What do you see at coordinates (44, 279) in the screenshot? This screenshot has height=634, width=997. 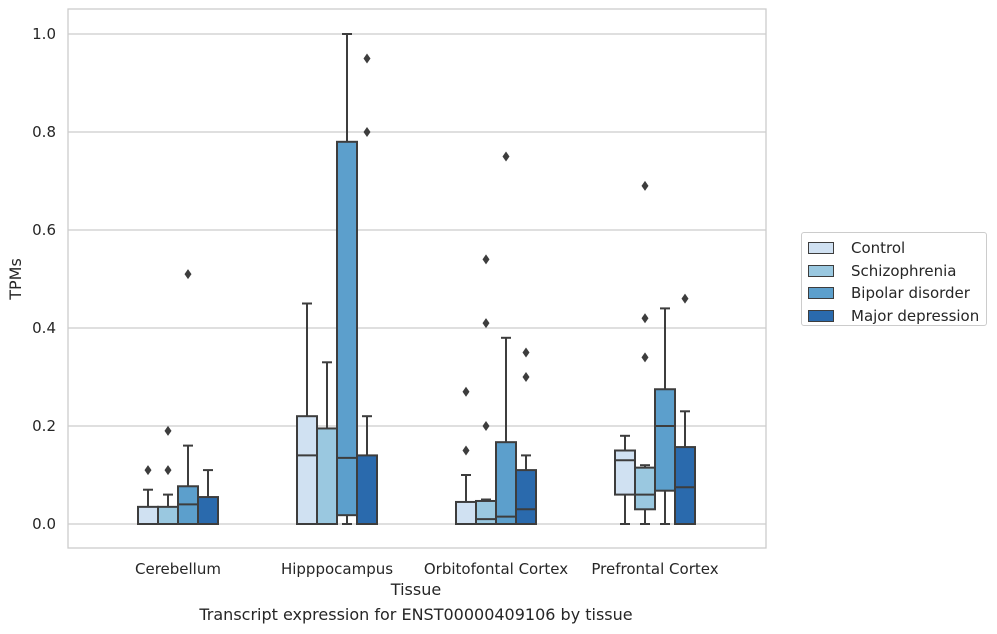 I see `y-tick-labels: 0.0 0.2 0.4 0.6 0.8 1.0` at bounding box center [44, 279].